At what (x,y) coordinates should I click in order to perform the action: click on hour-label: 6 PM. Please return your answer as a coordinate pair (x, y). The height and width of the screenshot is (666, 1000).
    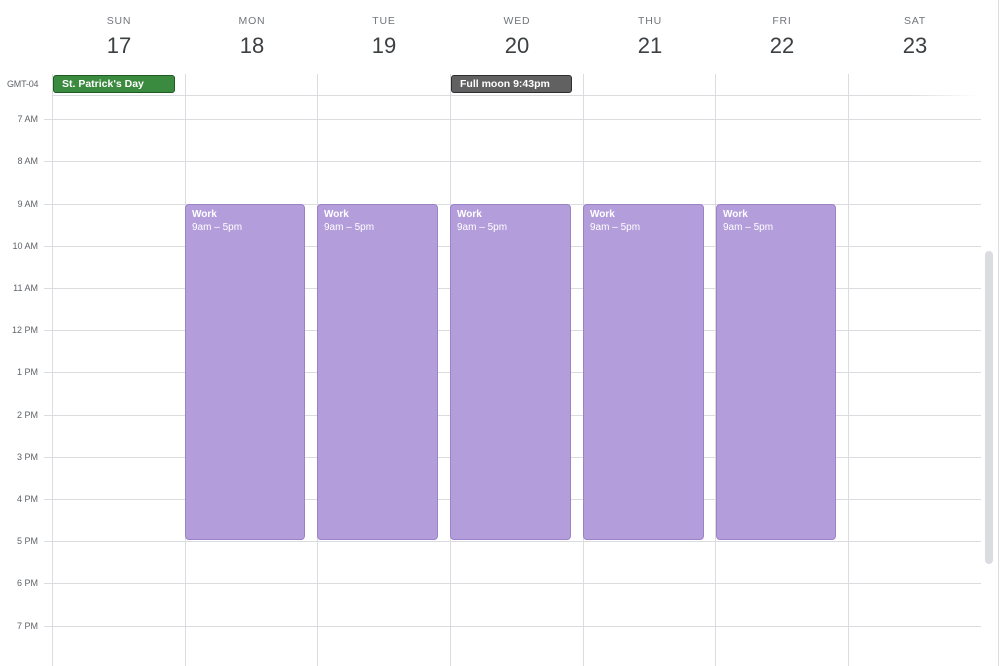
    Looking at the image, I should click on (27, 583).